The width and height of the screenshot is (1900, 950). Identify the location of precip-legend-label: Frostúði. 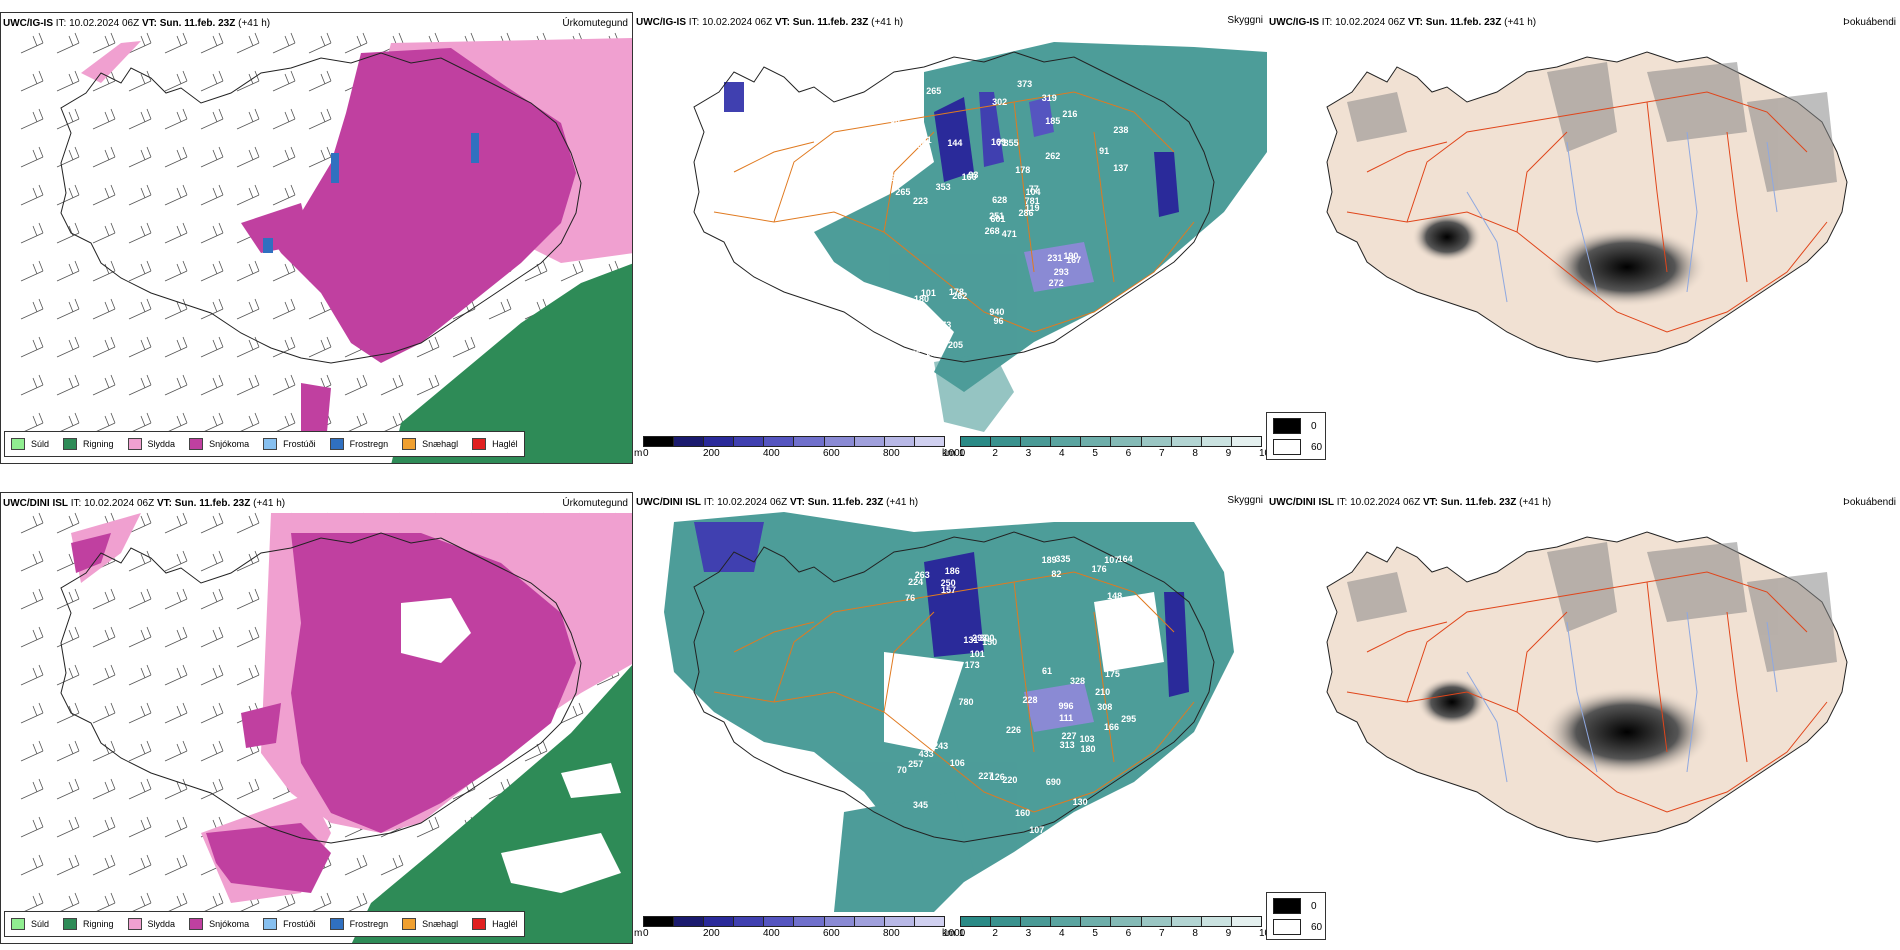
(299, 924).